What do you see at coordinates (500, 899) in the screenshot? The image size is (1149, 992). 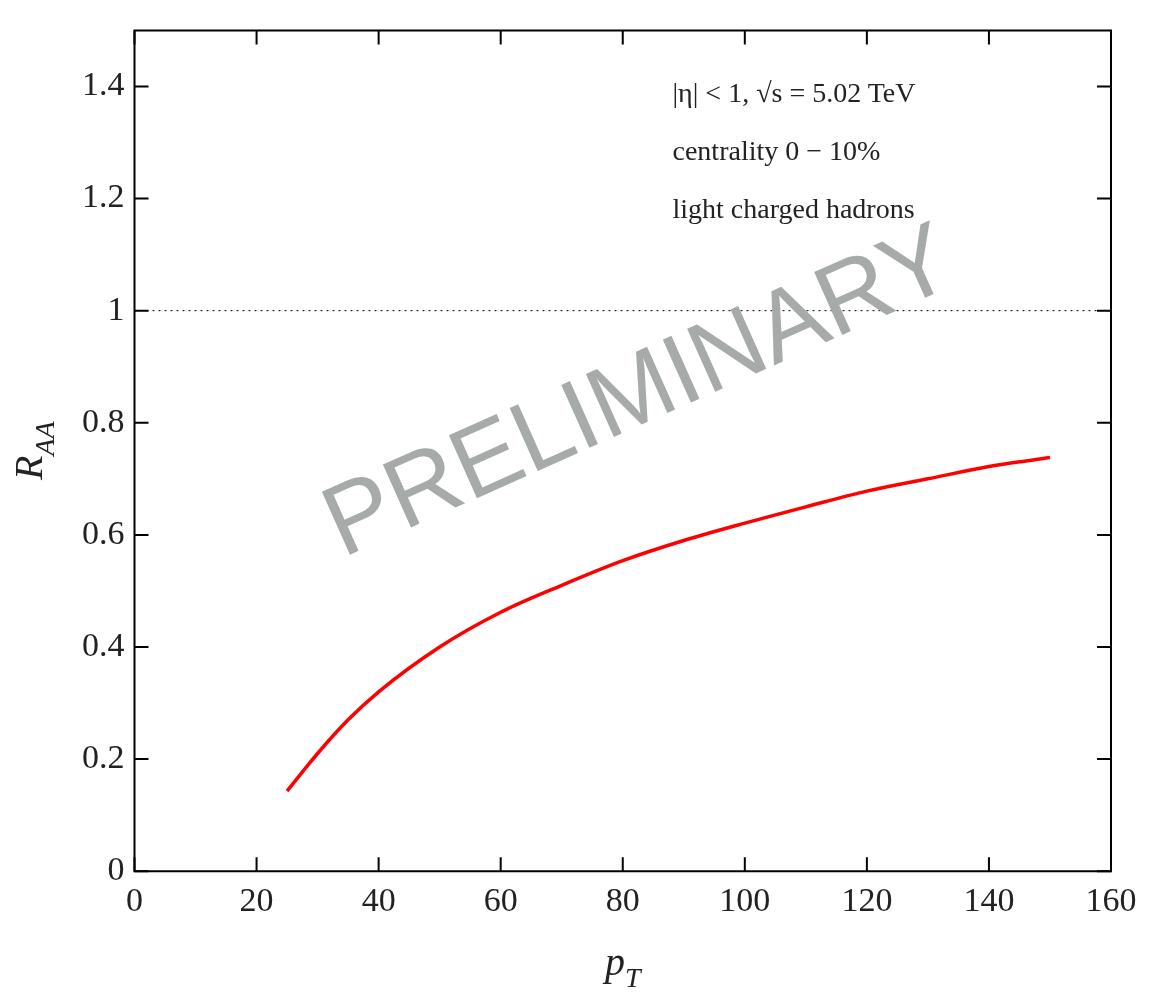 I see `x-tick-label: 60` at bounding box center [500, 899].